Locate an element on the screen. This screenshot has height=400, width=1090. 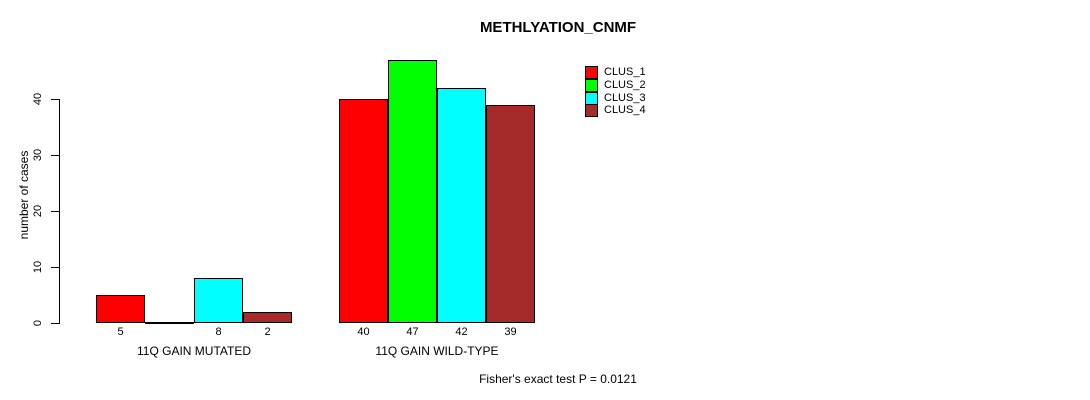
bar-clus_3-group1 is located at coordinates (218, 300).